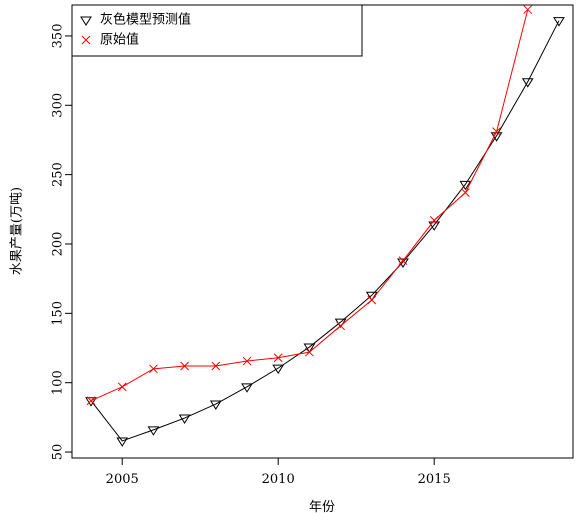  I want to click on y-tick-label: 150, so click(58, 313).